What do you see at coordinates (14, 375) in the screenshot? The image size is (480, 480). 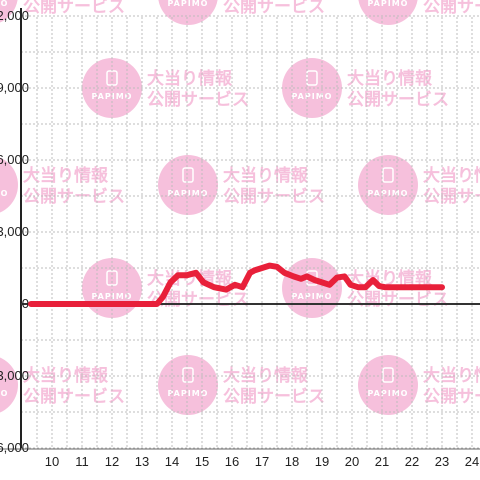 I see `y-tick-label: -3,000` at bounding box center [14, 375].